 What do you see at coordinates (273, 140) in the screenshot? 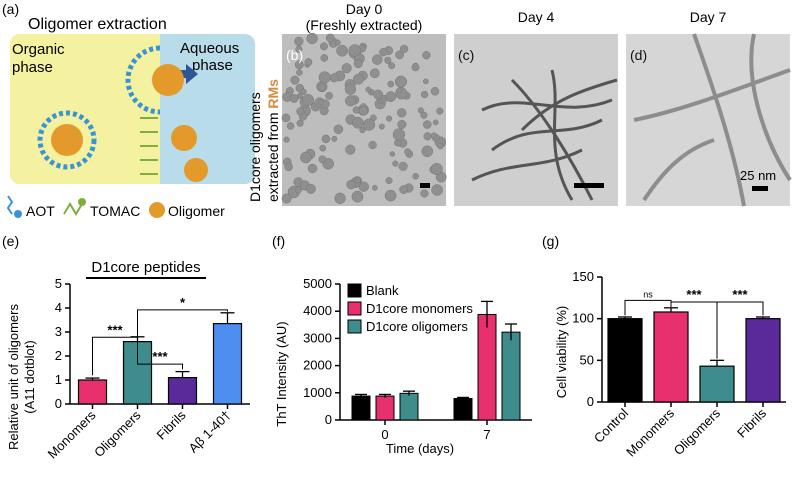
I see `side-label-bottom: extracted from RMs` at bounding box center [273, 140].